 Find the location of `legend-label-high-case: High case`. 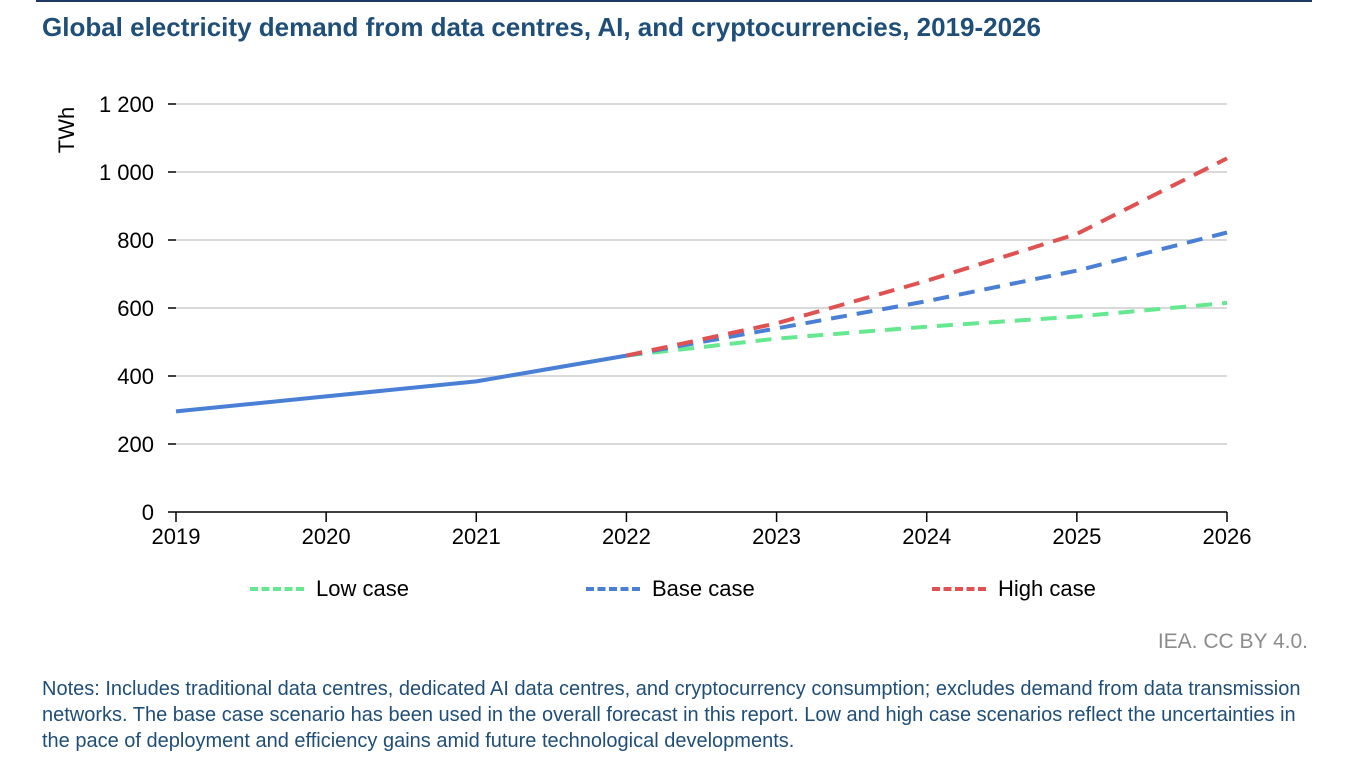

legend-label-high-case: High case is located at coordinates (1047, 588).